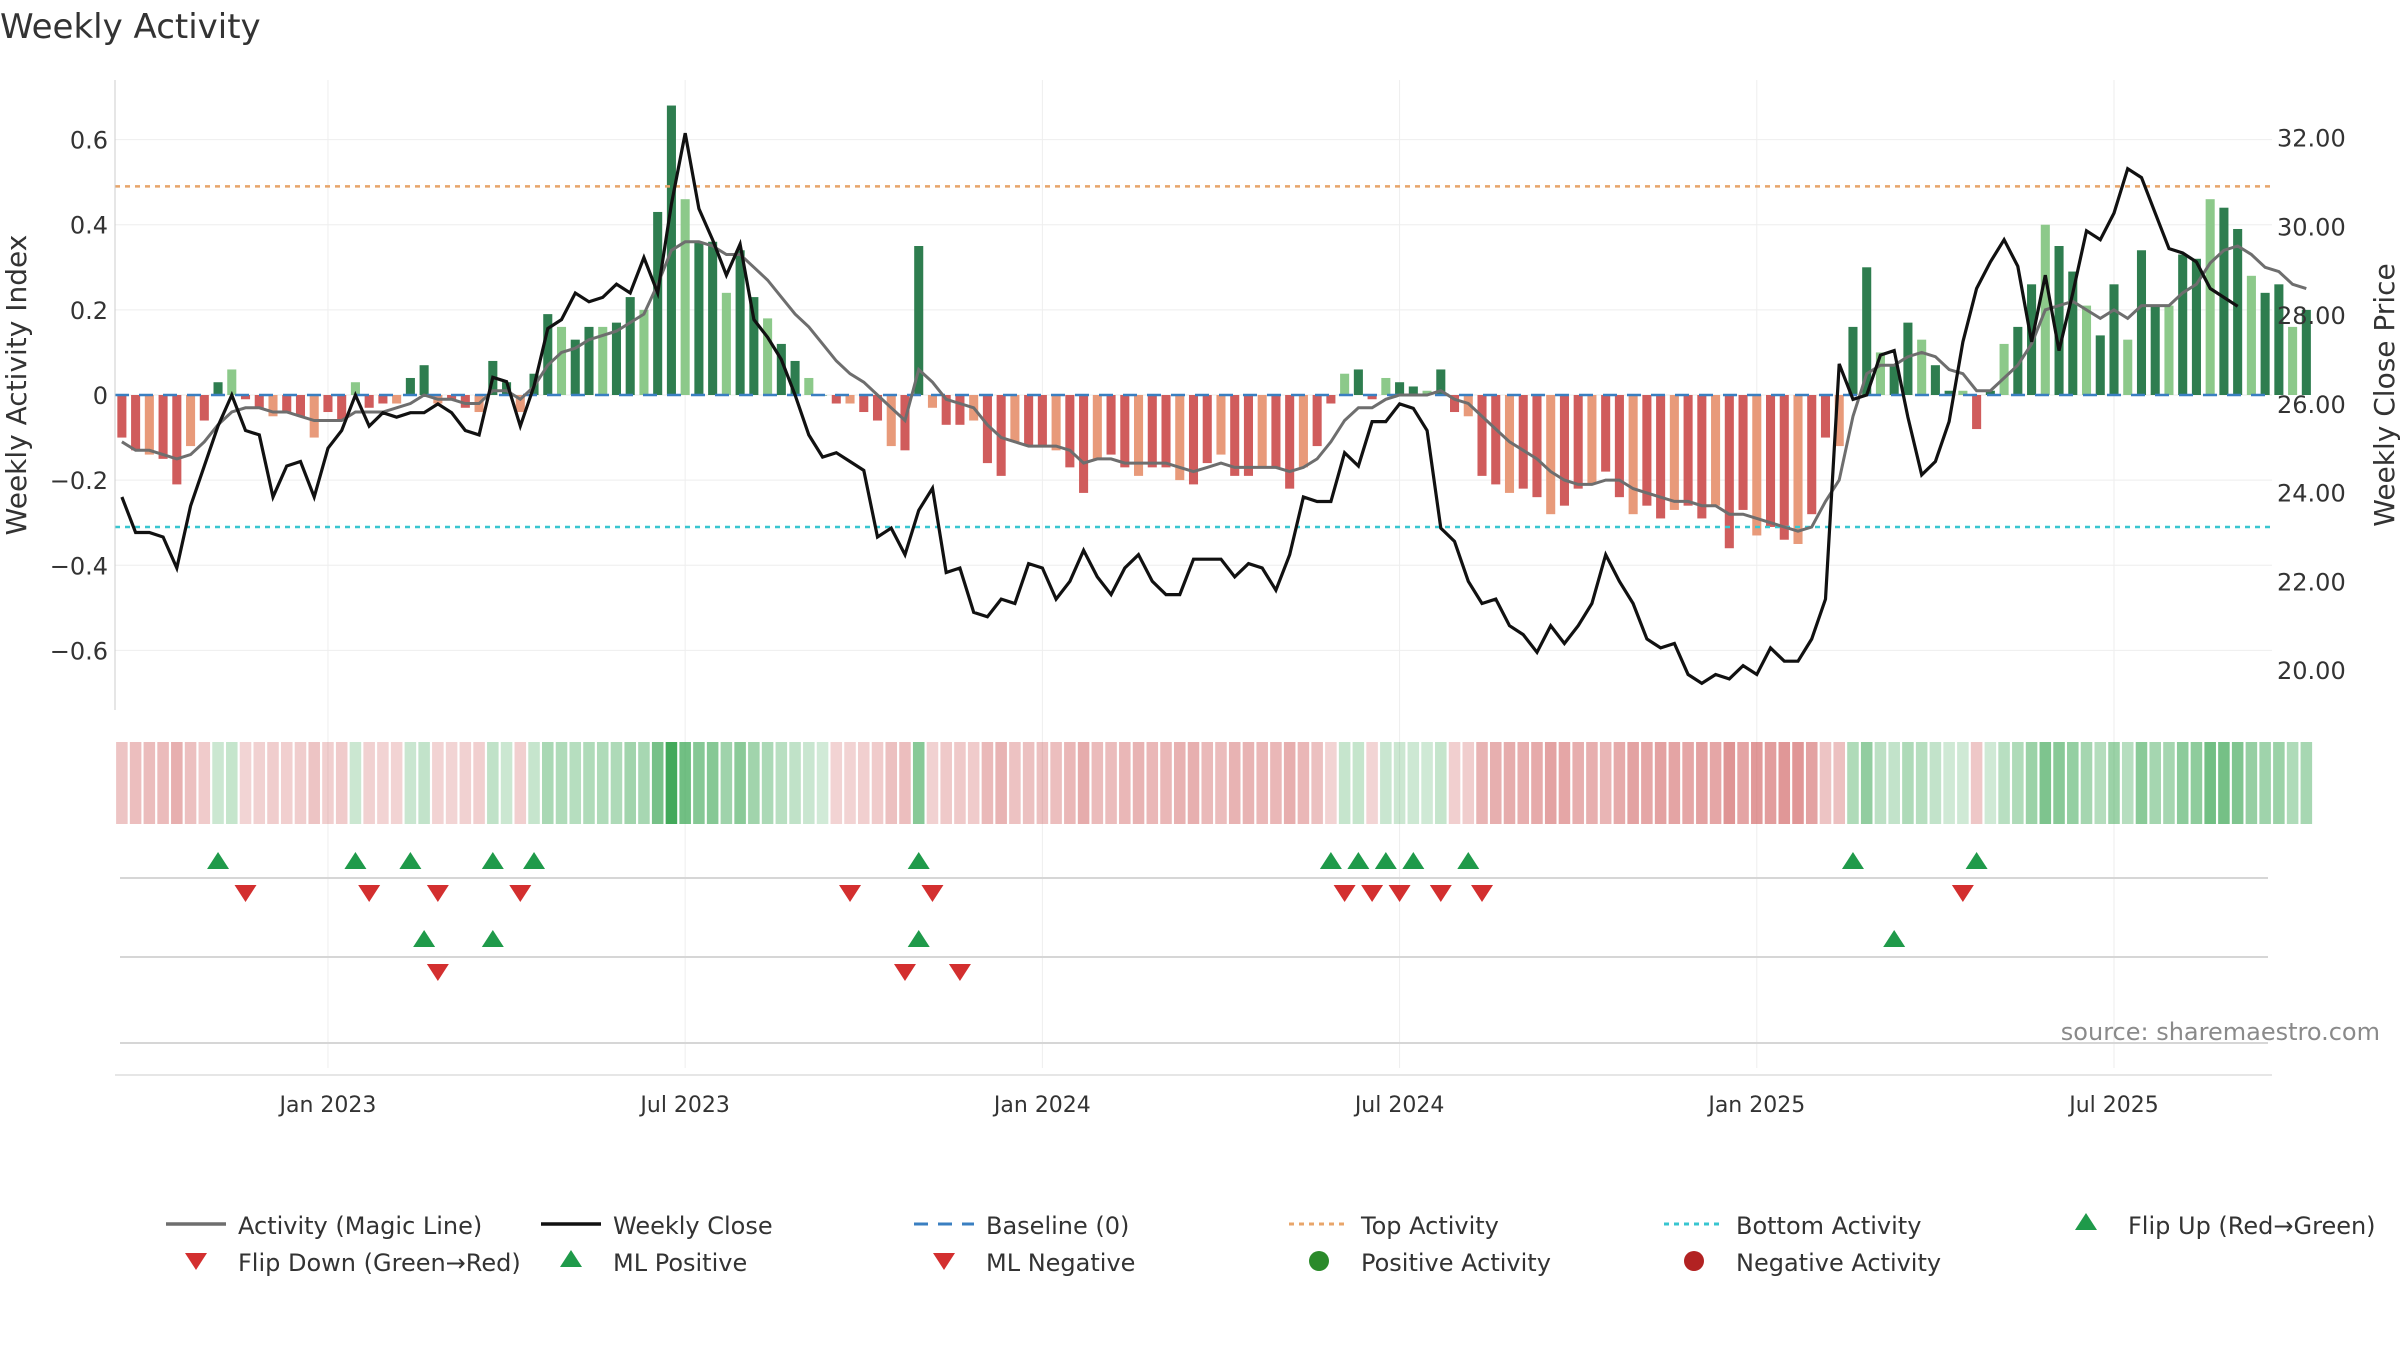 The height and width of the screenshot is (1354, 2400). I want to click on x-tick-label: Jul 2024, so click(1399, 1105).